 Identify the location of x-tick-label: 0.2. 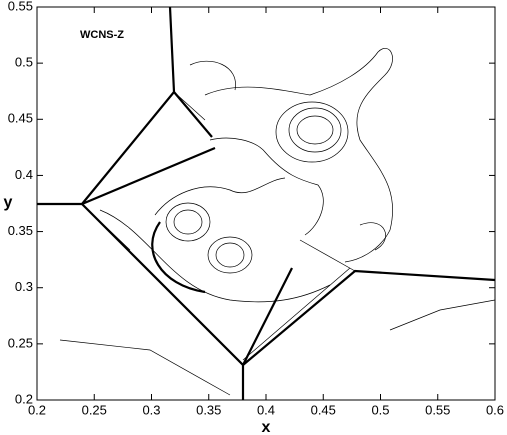
(37, 409).